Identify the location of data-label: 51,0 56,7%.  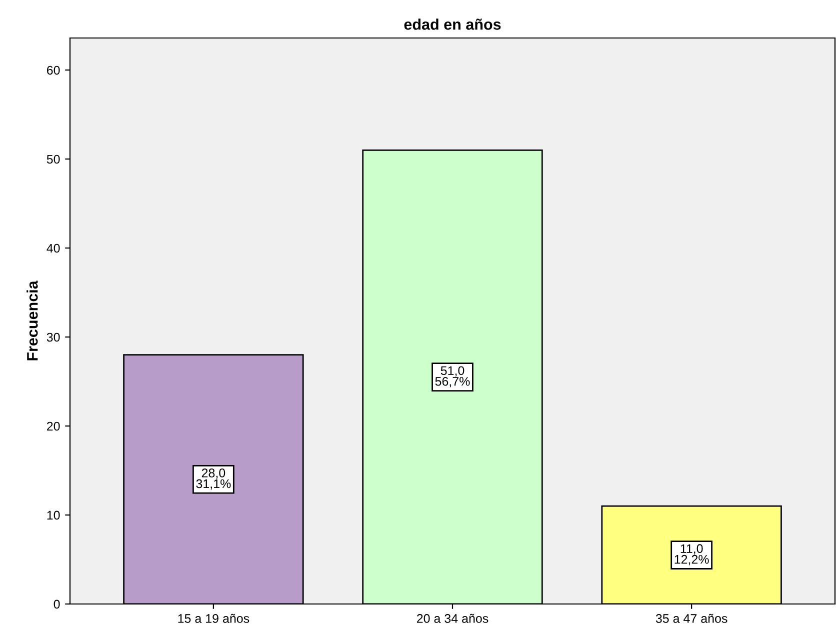
(452, 377).